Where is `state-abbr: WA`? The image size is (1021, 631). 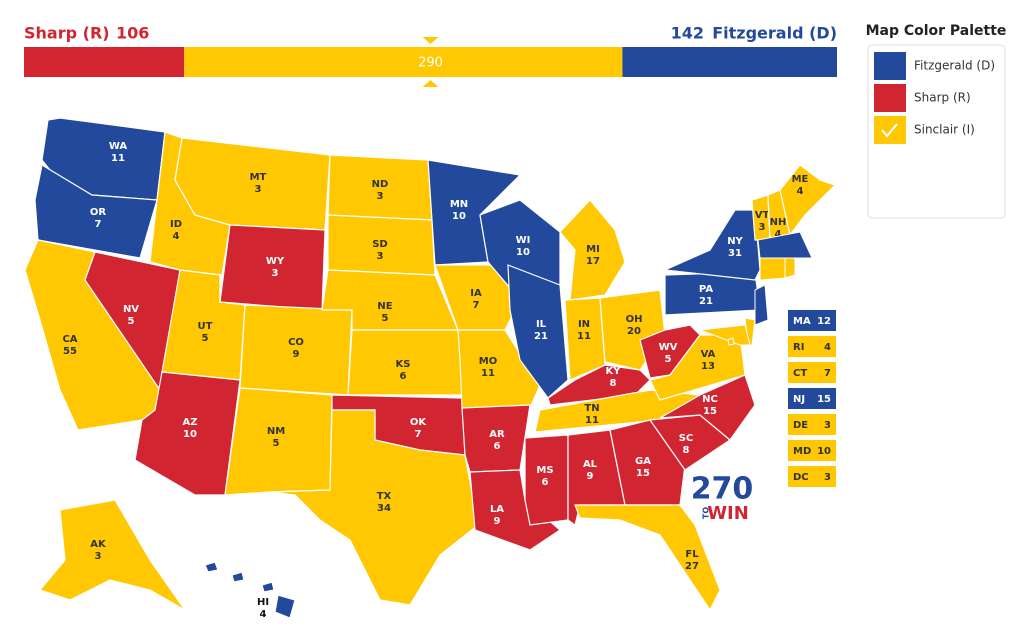
state-abbr: WA is located at coordinates (118, 146).